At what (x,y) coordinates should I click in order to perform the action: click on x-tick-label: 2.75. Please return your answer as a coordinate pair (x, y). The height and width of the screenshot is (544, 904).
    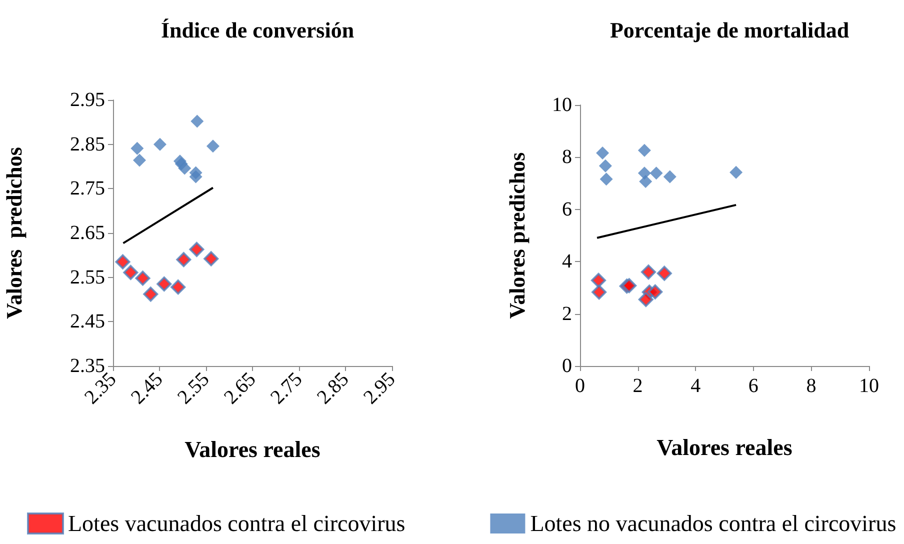
    Looking at the image, I should click on (286, 388).